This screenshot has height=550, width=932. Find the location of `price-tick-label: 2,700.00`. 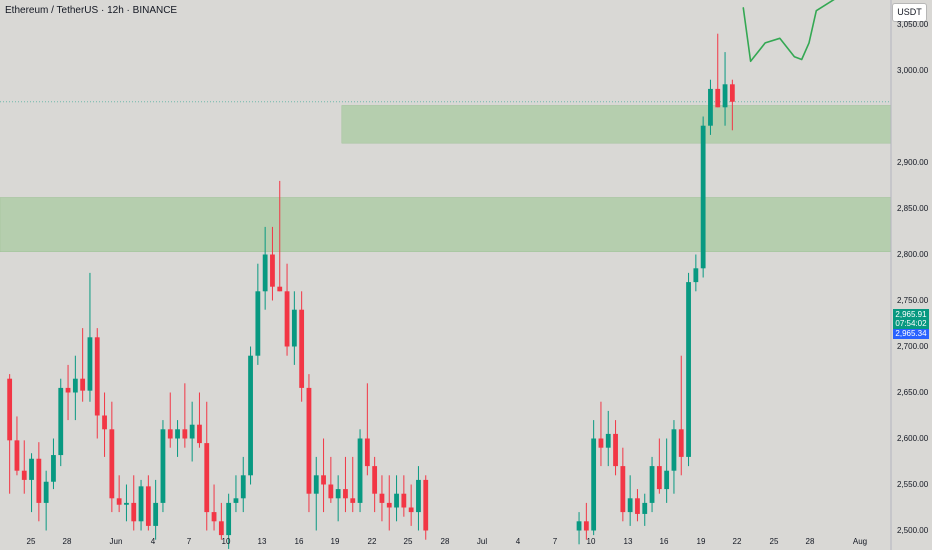

price-tick-label: 2,700.00 is located at coordinates (913, 346).